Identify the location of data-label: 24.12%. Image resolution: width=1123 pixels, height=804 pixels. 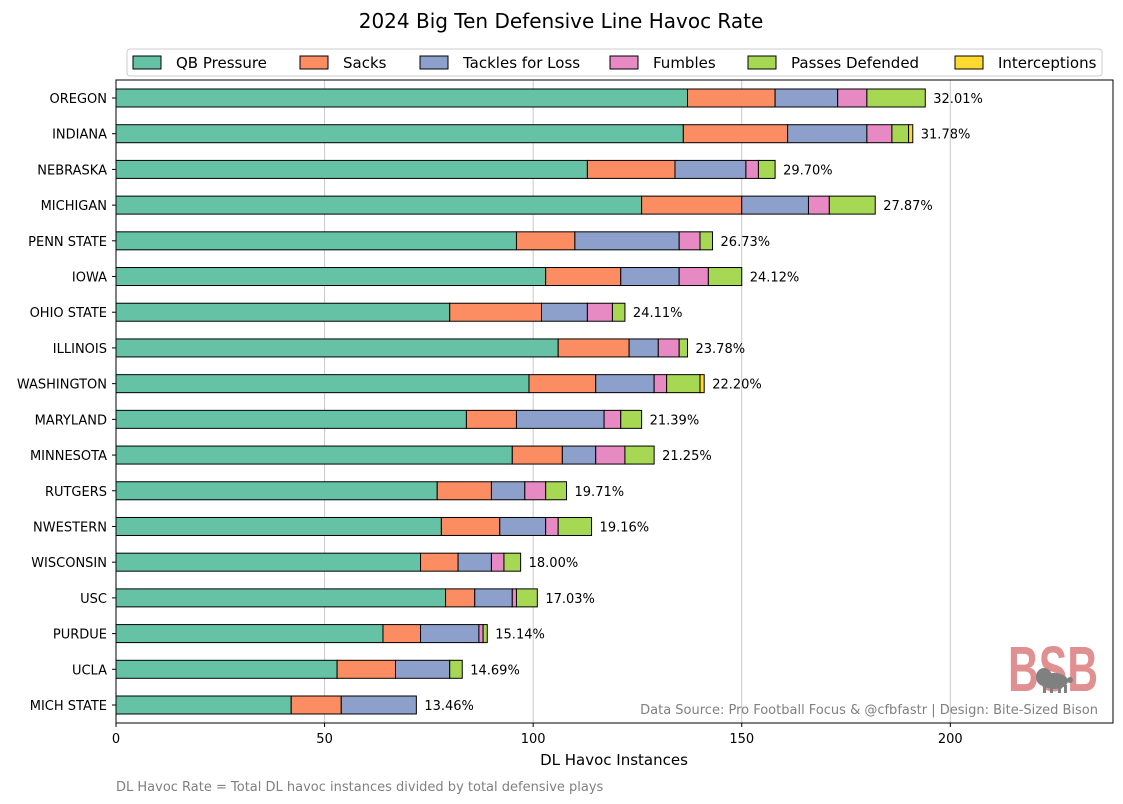
(775, 278).